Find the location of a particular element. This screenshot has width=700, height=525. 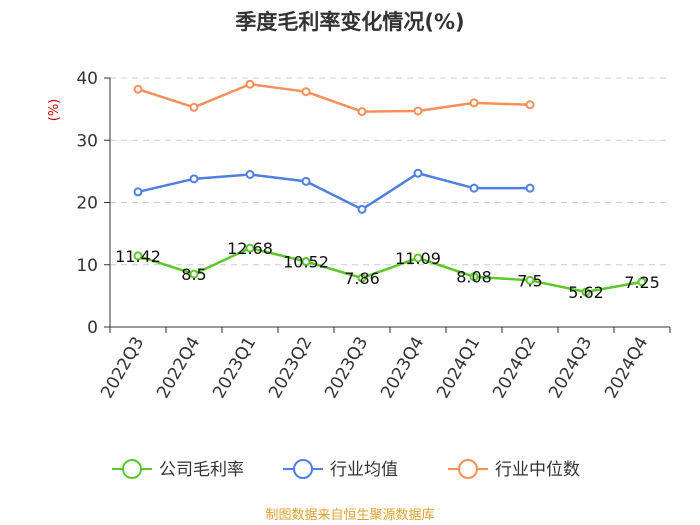

data-label: 10.52 is located at coordinates (306, 262).